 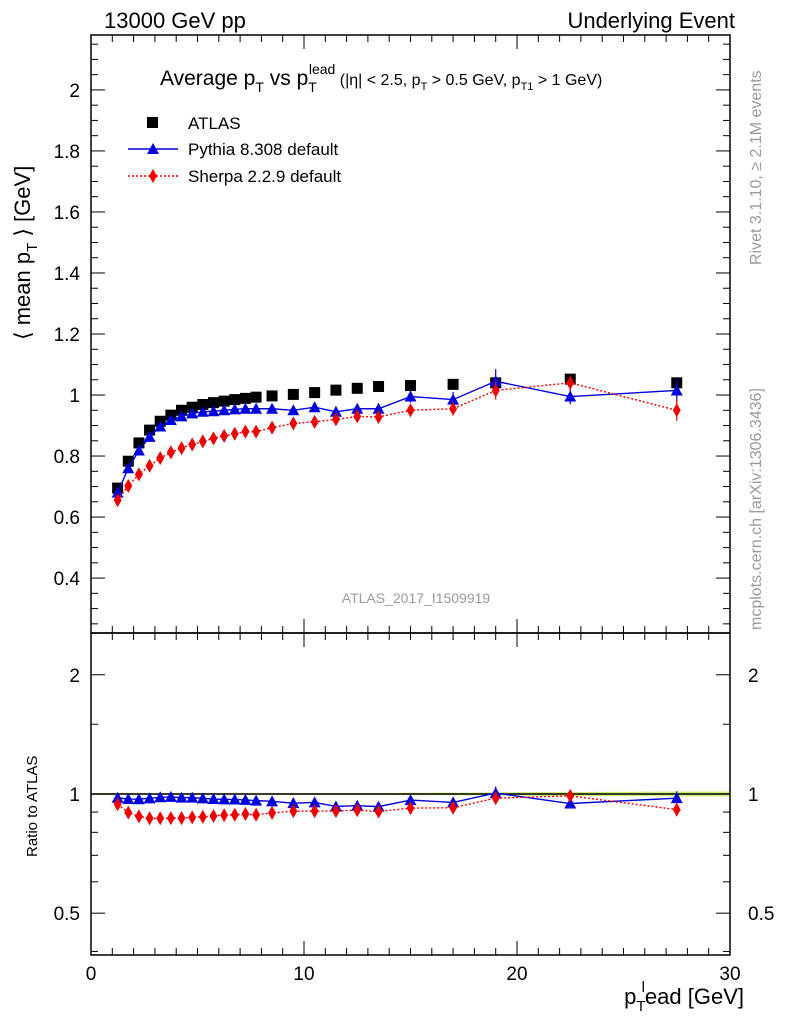 What do you see at coordinates (67, 274) in the screenshot?
I see `y-tick-label: 1.4` at bounding box center [67, 274].